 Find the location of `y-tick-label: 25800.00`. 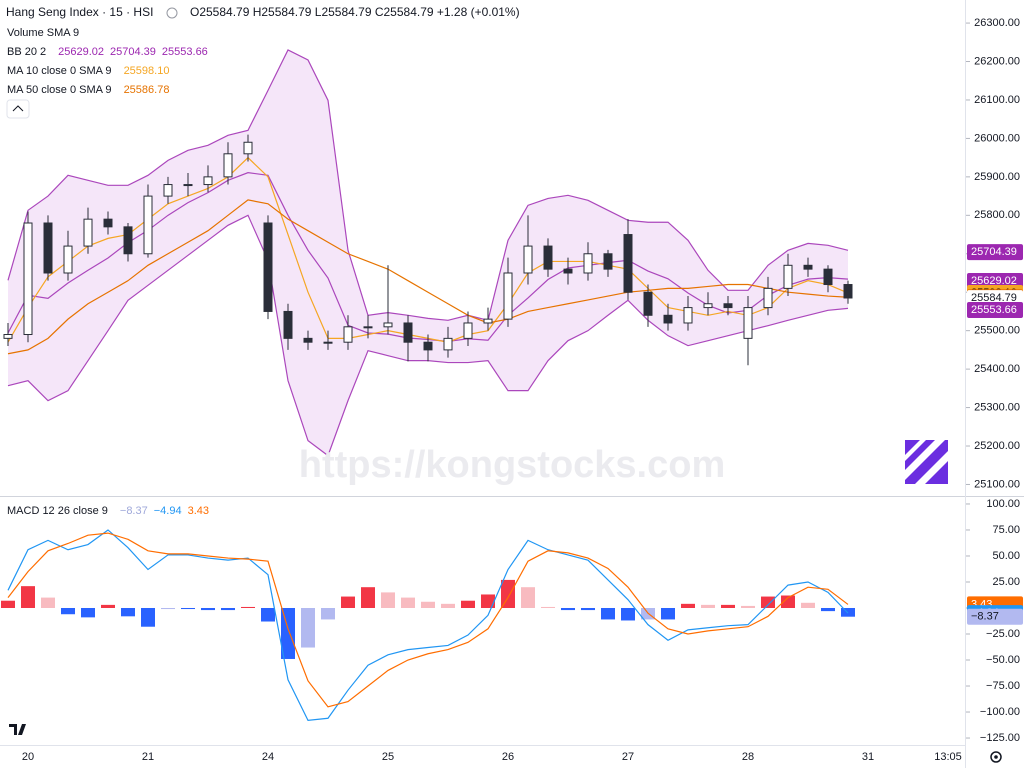

y-tick-label: 25800.00 is located at coordinates (997, 215).